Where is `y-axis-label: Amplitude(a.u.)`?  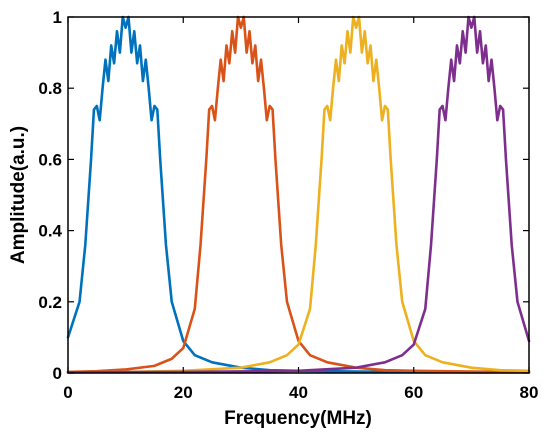
y-axis-label: Amplitude(a.u.) is located at coordinates (18, 195).